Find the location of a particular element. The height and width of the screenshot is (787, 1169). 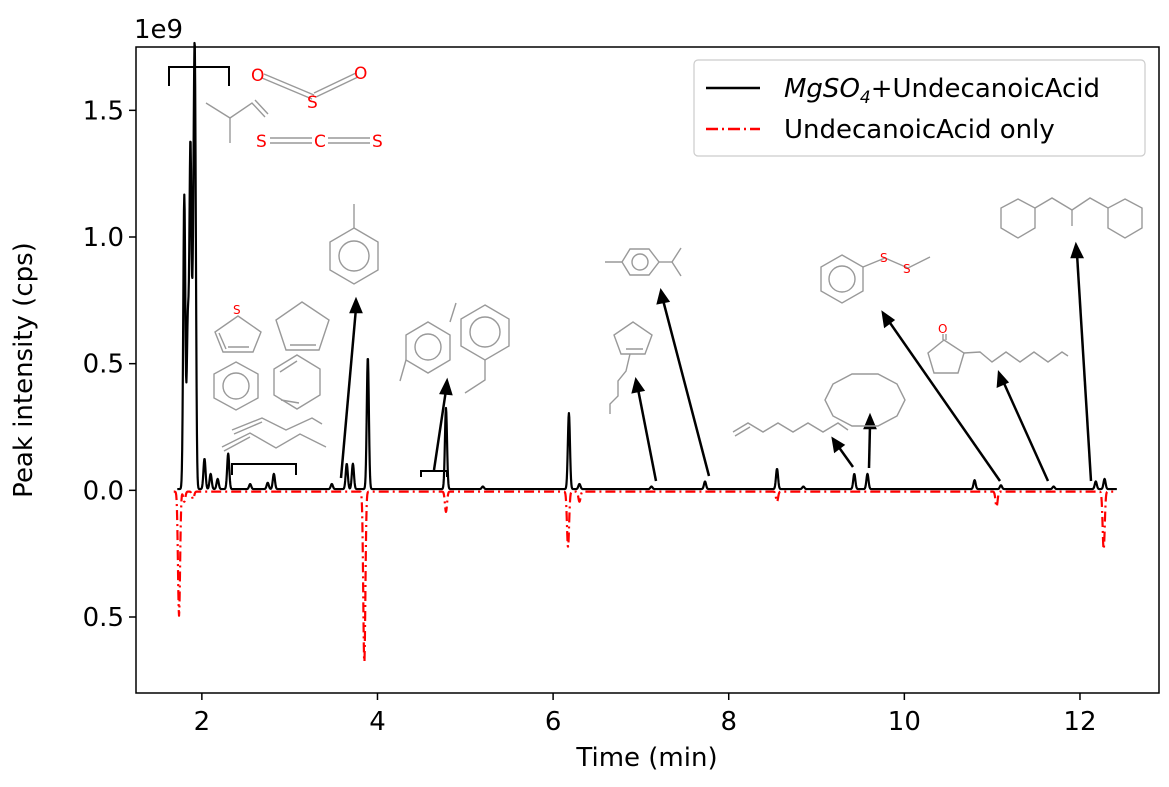

x-ticks: 2 4 6 8 10 12 is located at coordinates (645, 715).